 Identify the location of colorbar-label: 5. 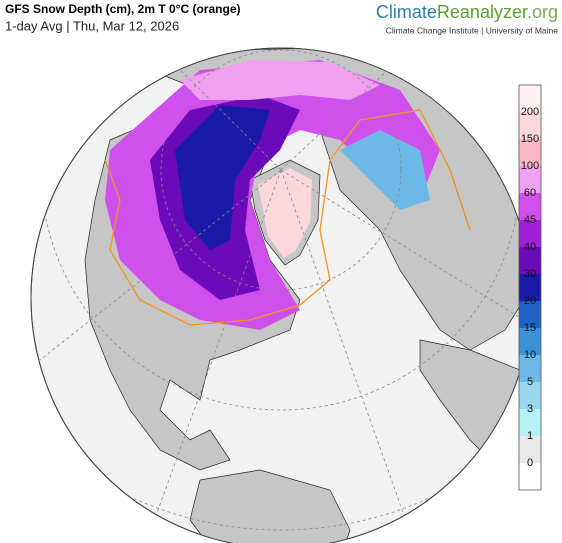
(530, 382).